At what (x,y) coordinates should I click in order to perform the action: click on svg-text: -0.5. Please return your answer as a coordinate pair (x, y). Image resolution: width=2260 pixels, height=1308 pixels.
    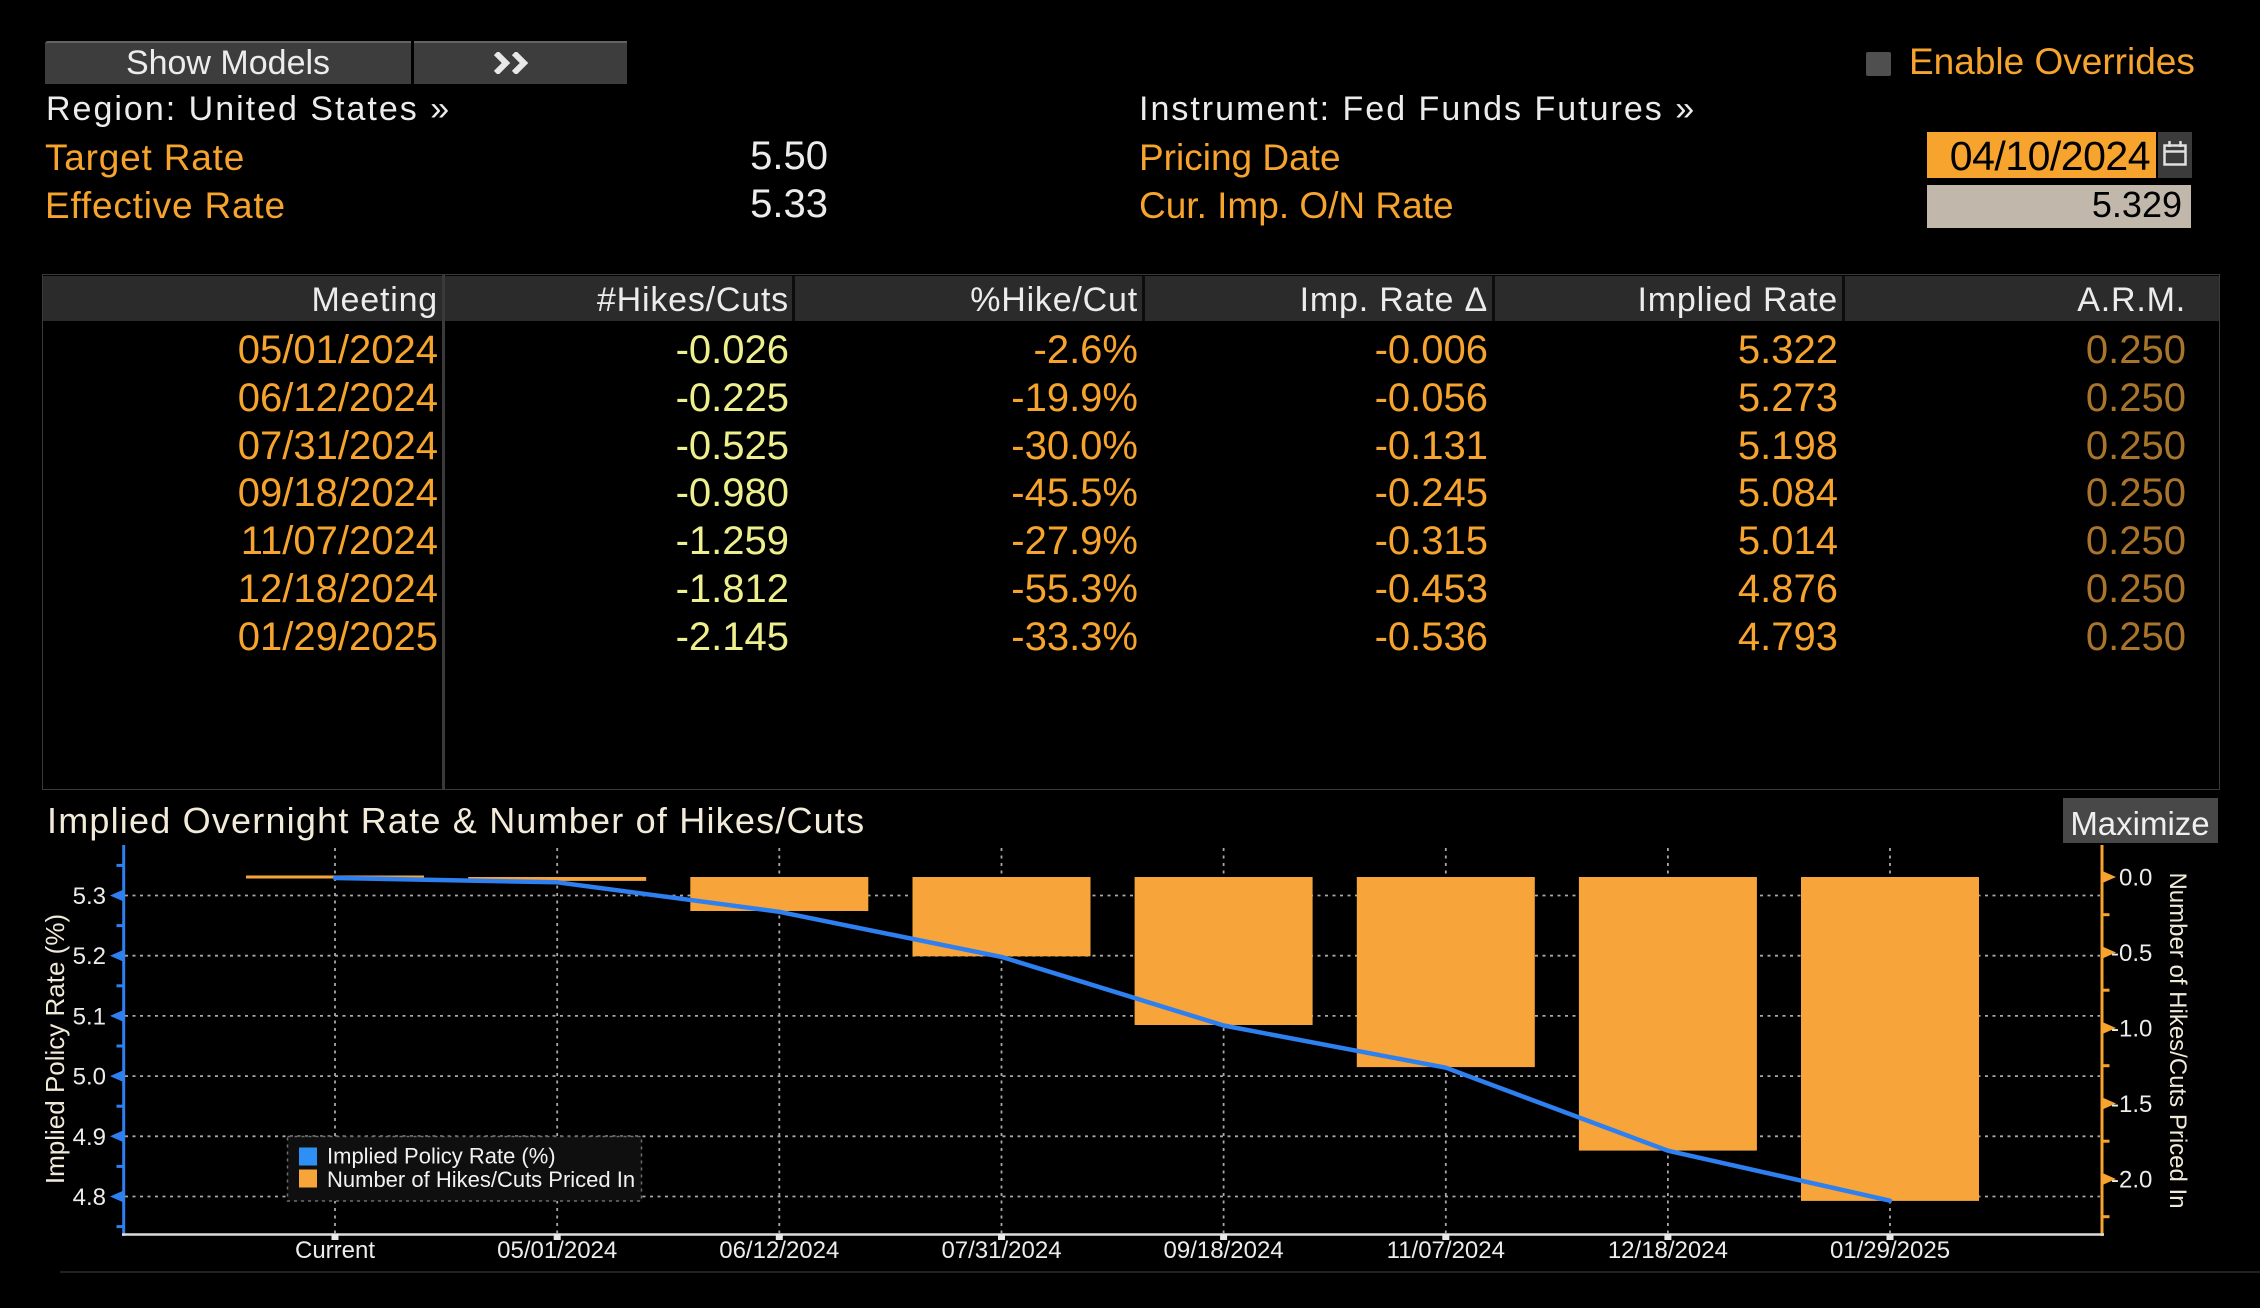
    Looking at the image, I should click on (2131, 953).